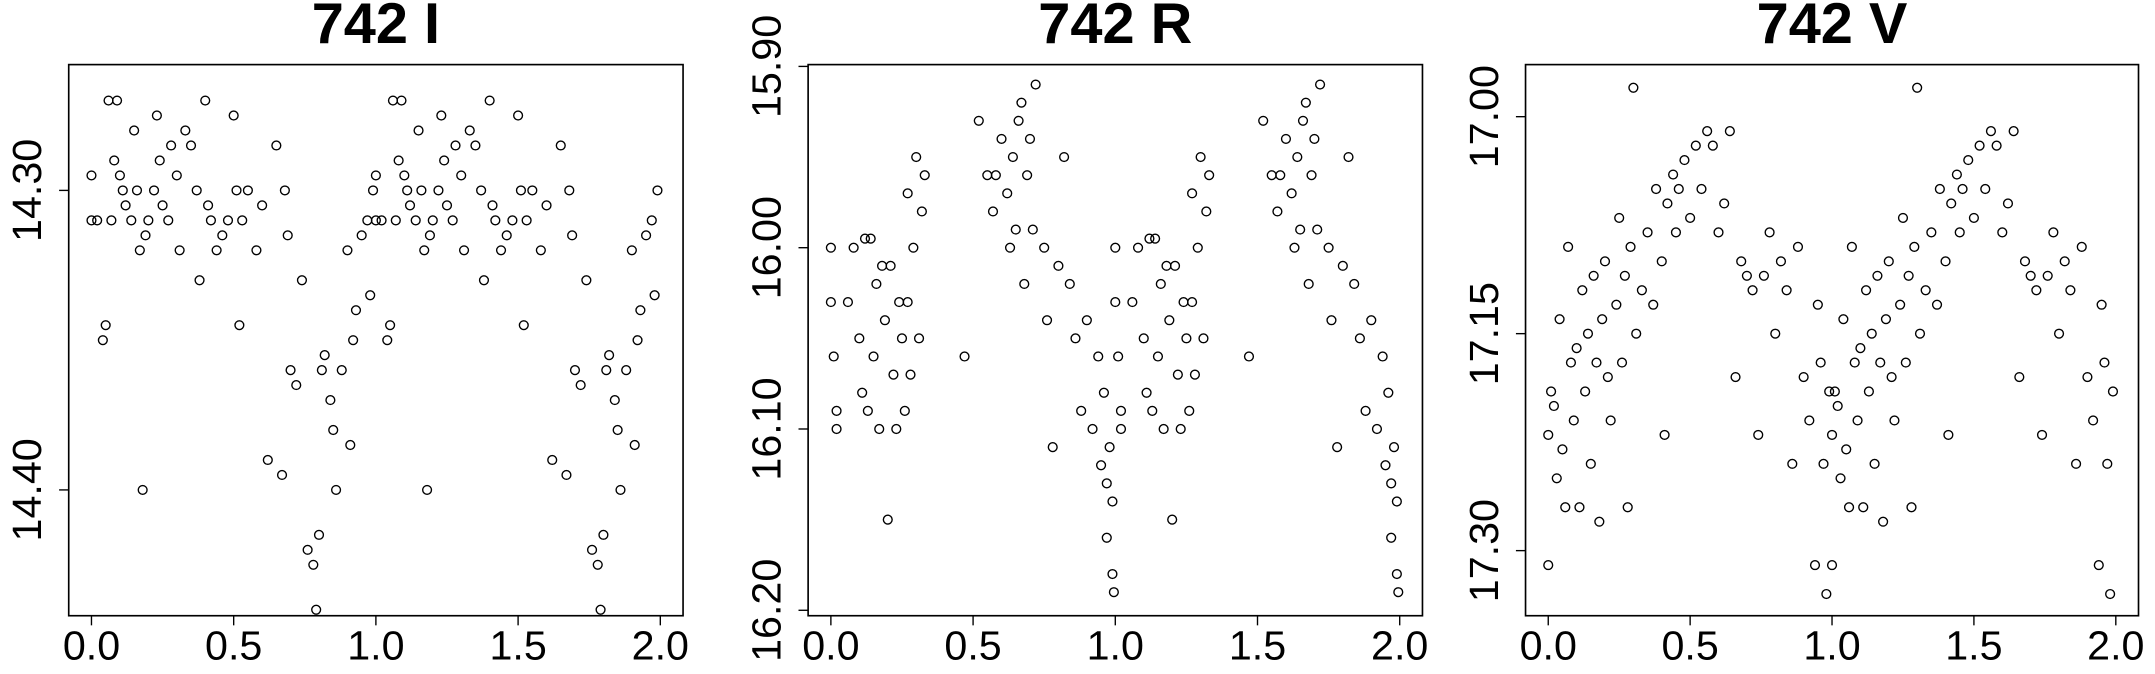 This screenshot has width=2155, height=674. Describe the element at coordinates (767, 428) in the screenshot. I see `y-tick-label: 16.10` at that location.